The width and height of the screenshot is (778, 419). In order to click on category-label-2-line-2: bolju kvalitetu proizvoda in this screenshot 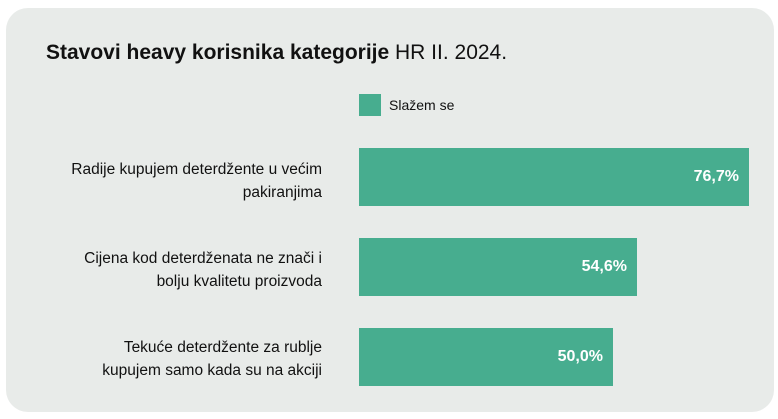, I will do `click(239, 281)`.